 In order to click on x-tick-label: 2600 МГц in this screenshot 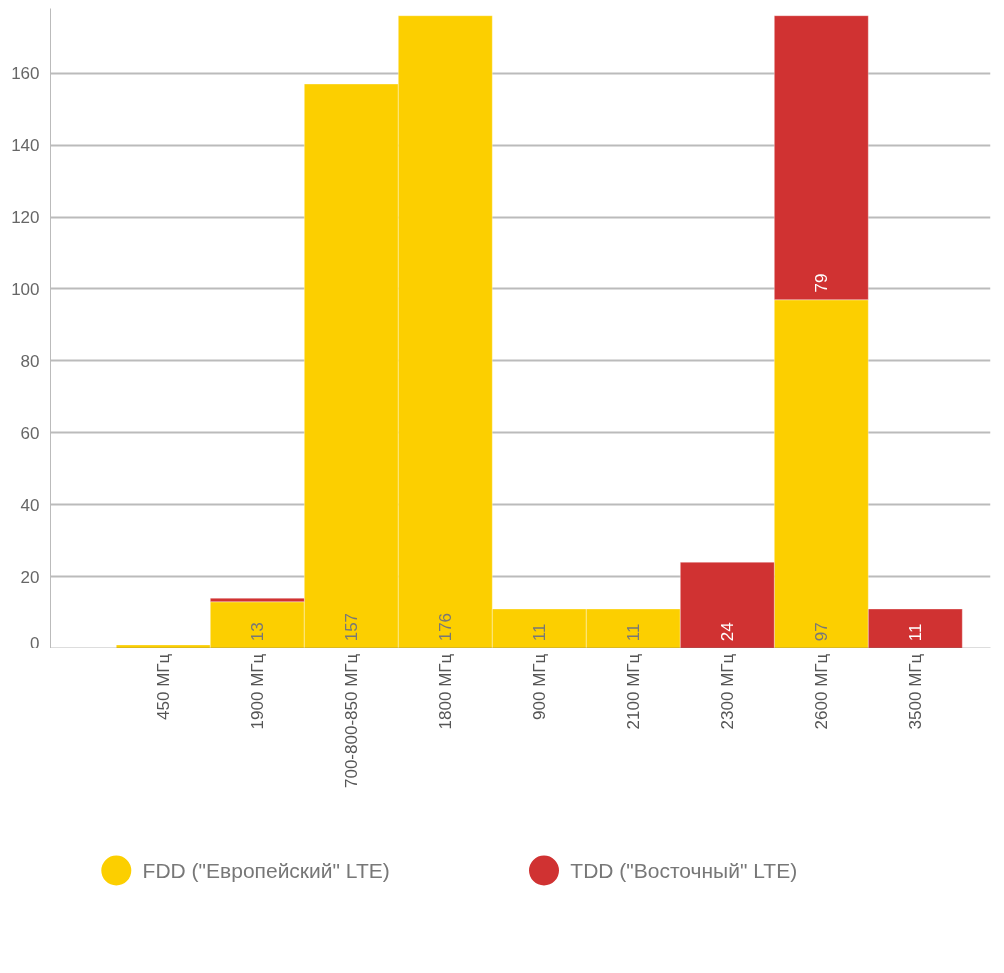, I will do `click(821, 691)`.